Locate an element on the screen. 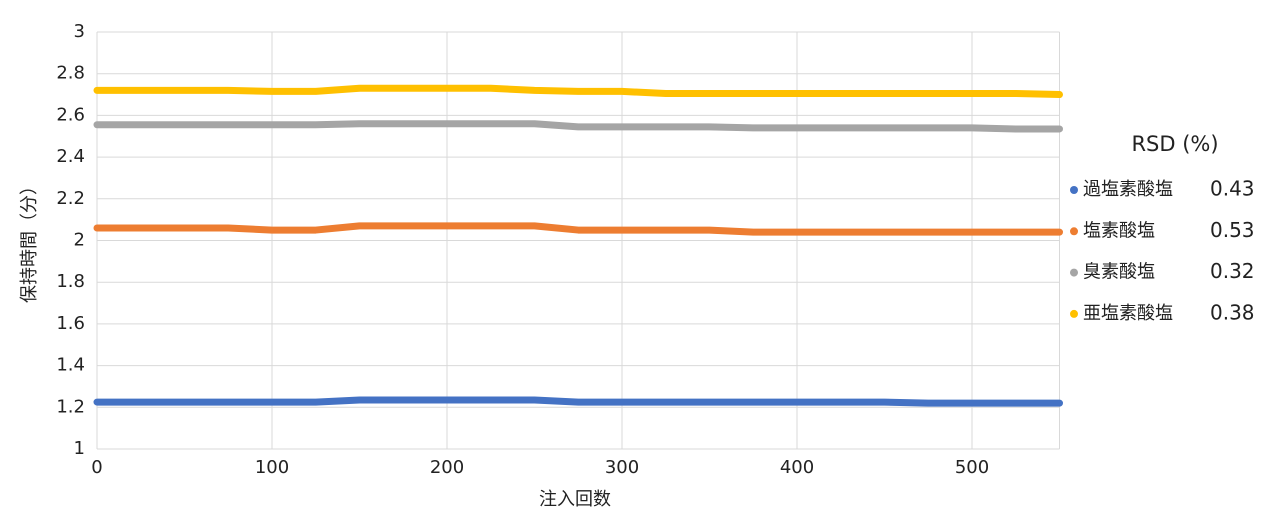 The image size is (1280, 526). x-tick-label: 300 is located at coordinates (622, 467).